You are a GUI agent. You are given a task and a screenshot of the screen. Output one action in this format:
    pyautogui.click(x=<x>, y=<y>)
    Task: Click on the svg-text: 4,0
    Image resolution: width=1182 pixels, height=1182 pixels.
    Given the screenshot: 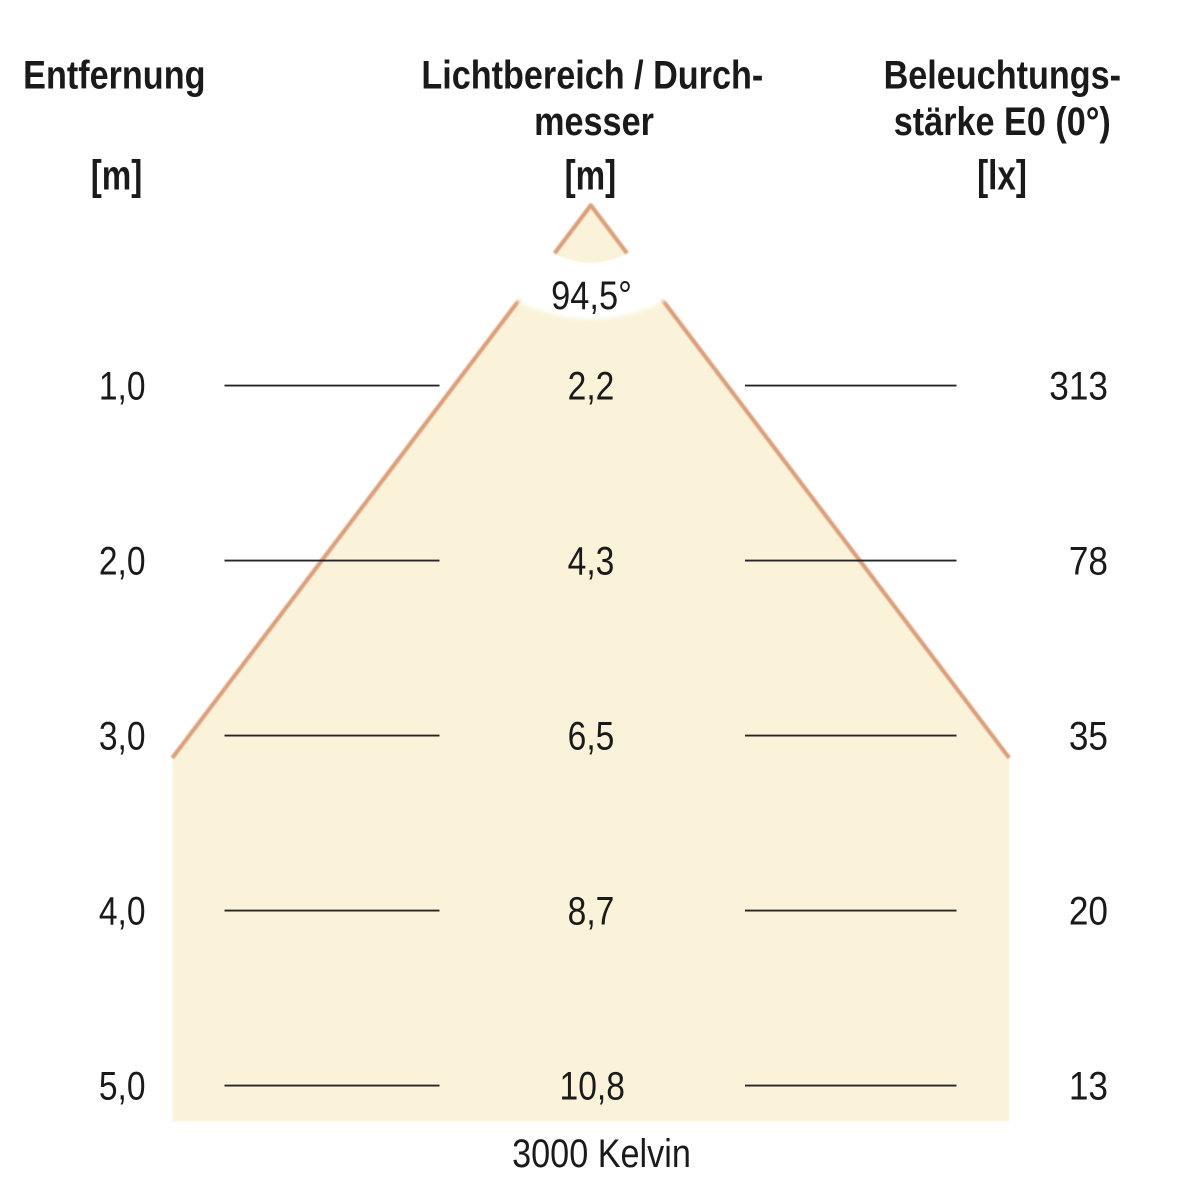 What is the action you would take?
    pyautogui.click(x=122, y=911)
    